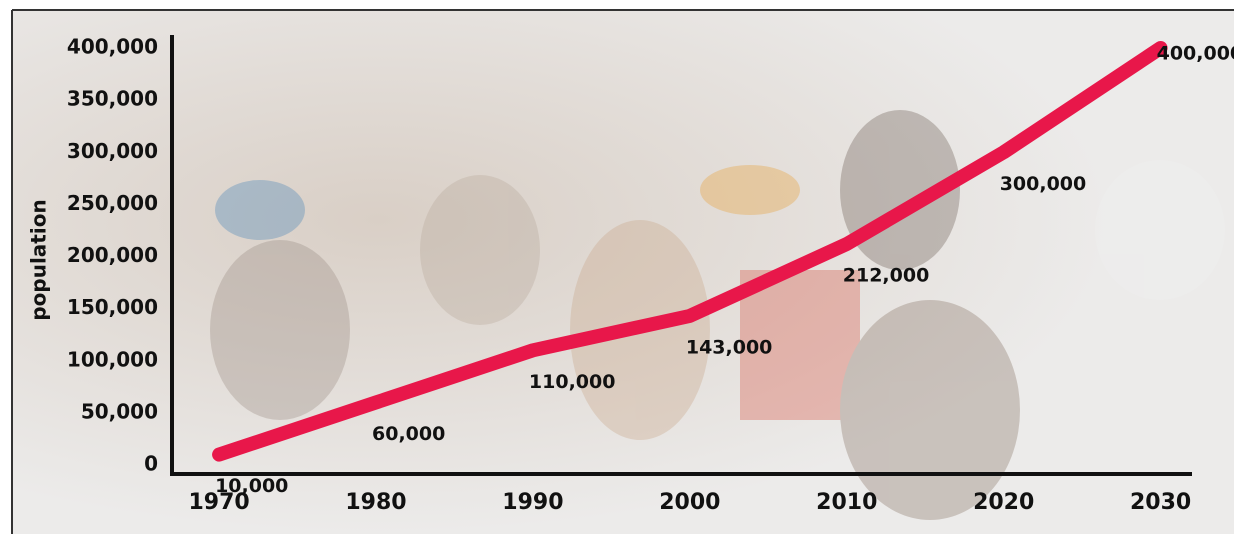 This screenshot has width=1234, height=538. What do you see at coordinates (251, 486) in the screenshot?
I see `value-label: 10,000` at bounding box center [251, 486].